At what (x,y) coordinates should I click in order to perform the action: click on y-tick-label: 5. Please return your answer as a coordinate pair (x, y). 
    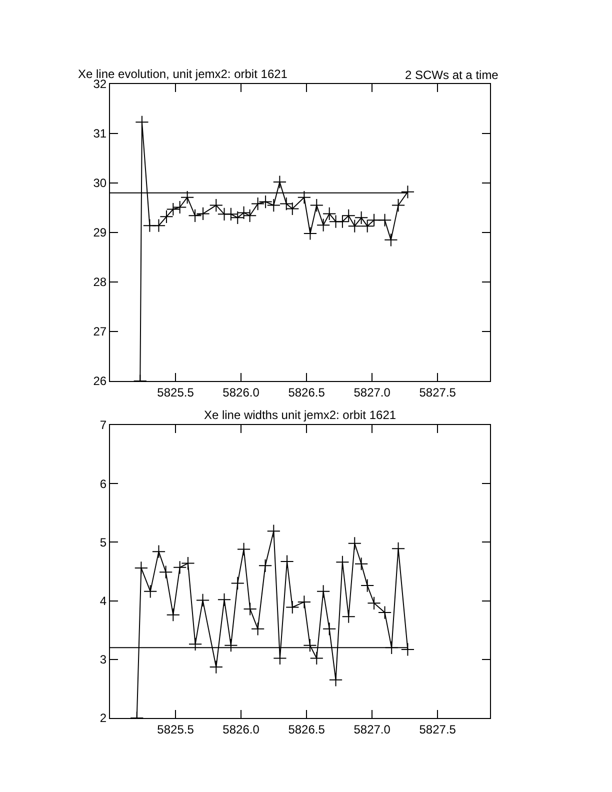
    Looking at the image, I should click on (103, 542).